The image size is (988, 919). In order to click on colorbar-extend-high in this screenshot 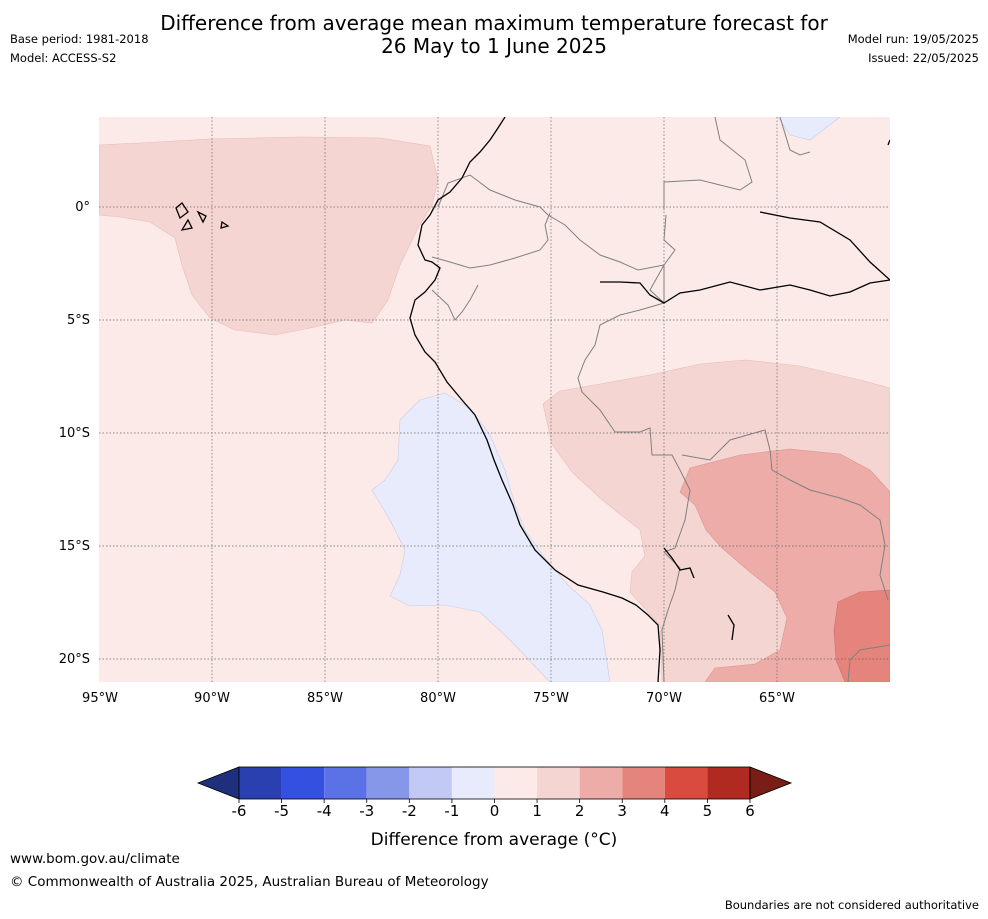, I will do `click(771, 783)`.